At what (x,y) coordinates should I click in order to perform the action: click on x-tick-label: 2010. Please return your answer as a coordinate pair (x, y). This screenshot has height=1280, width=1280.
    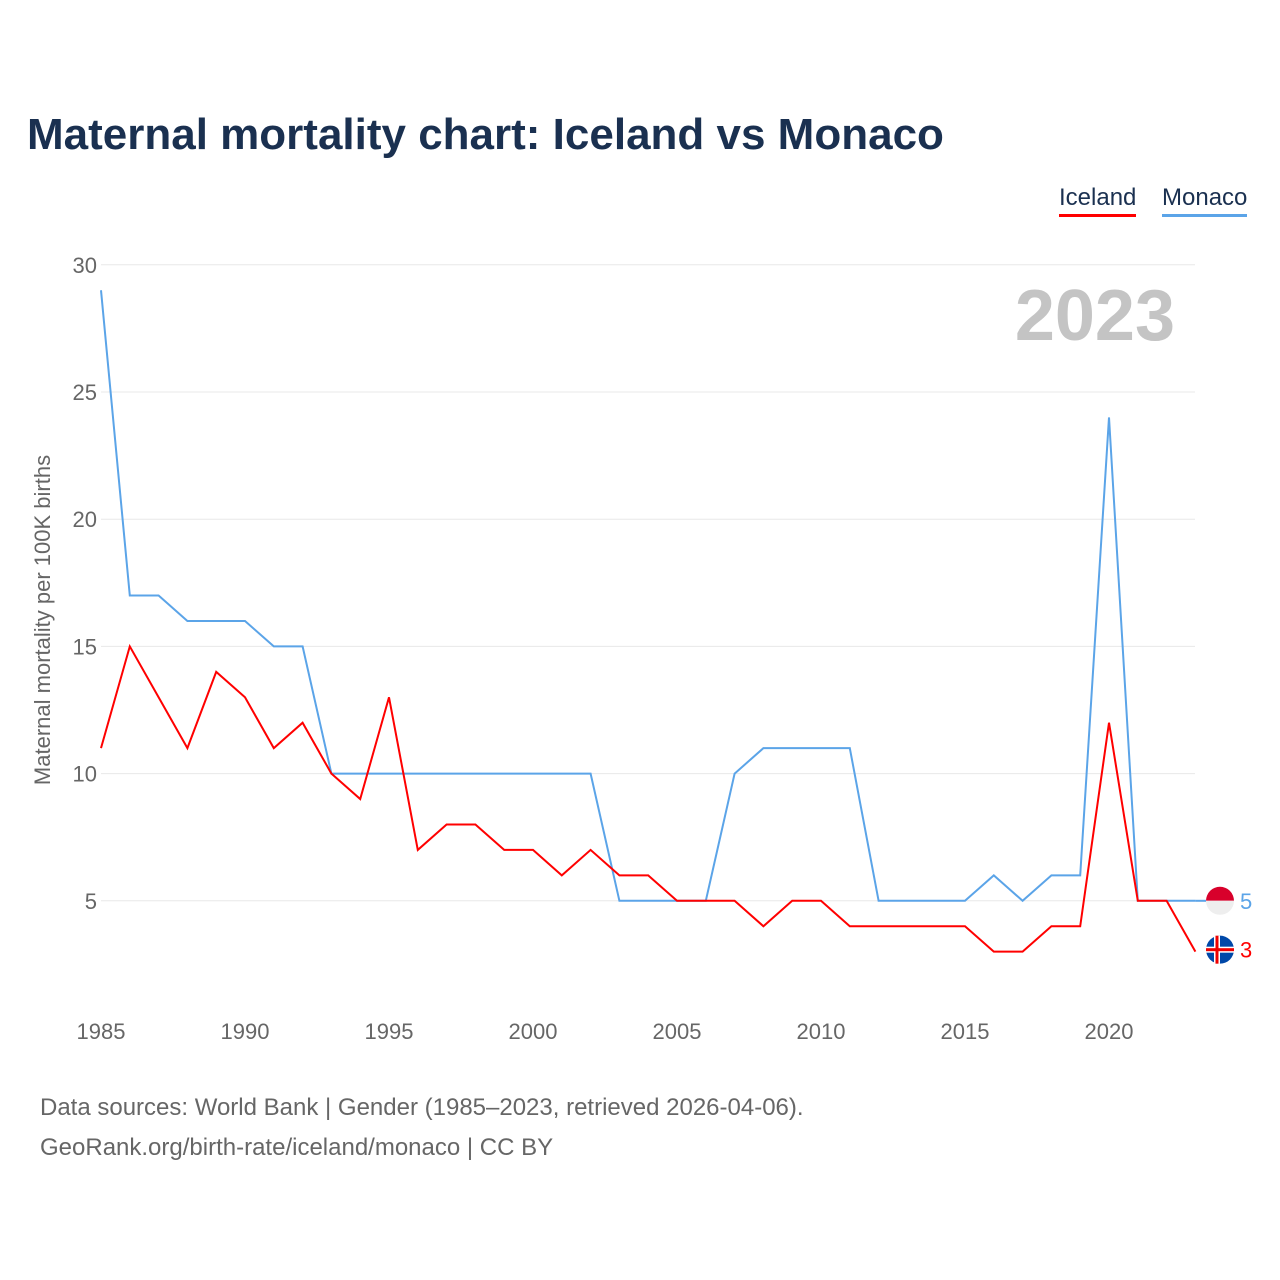
    Looking at the image, I should click on (821, 1031).